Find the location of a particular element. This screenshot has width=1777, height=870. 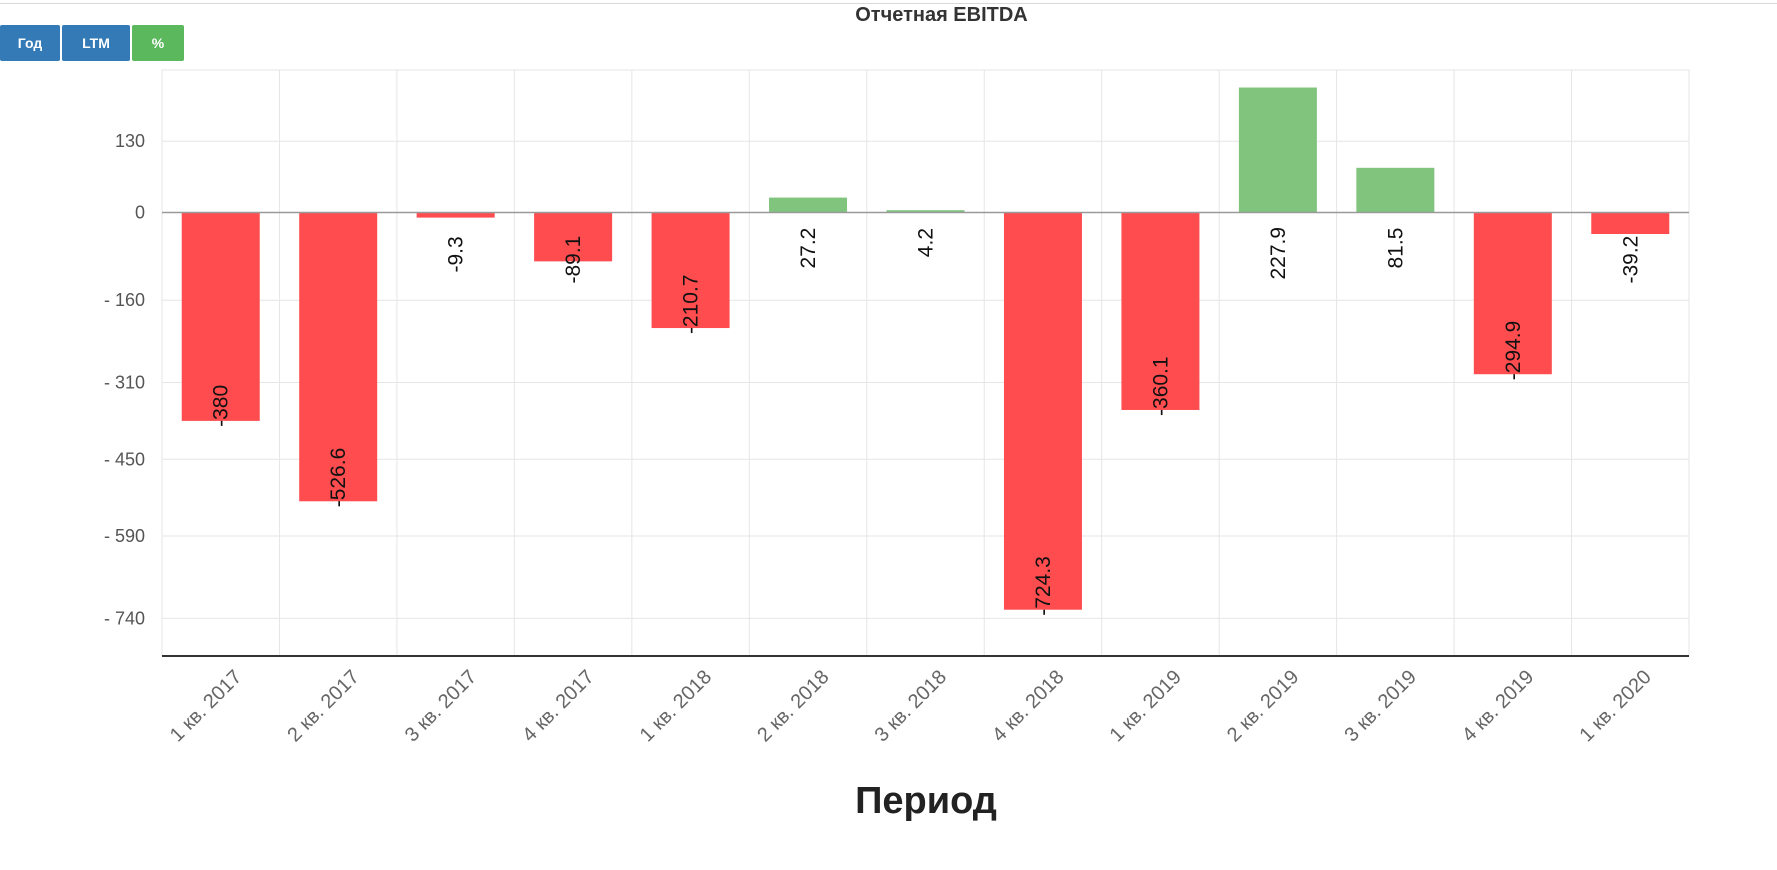

bar-value-label: -724.3 is located at coordinates (1043, 586).